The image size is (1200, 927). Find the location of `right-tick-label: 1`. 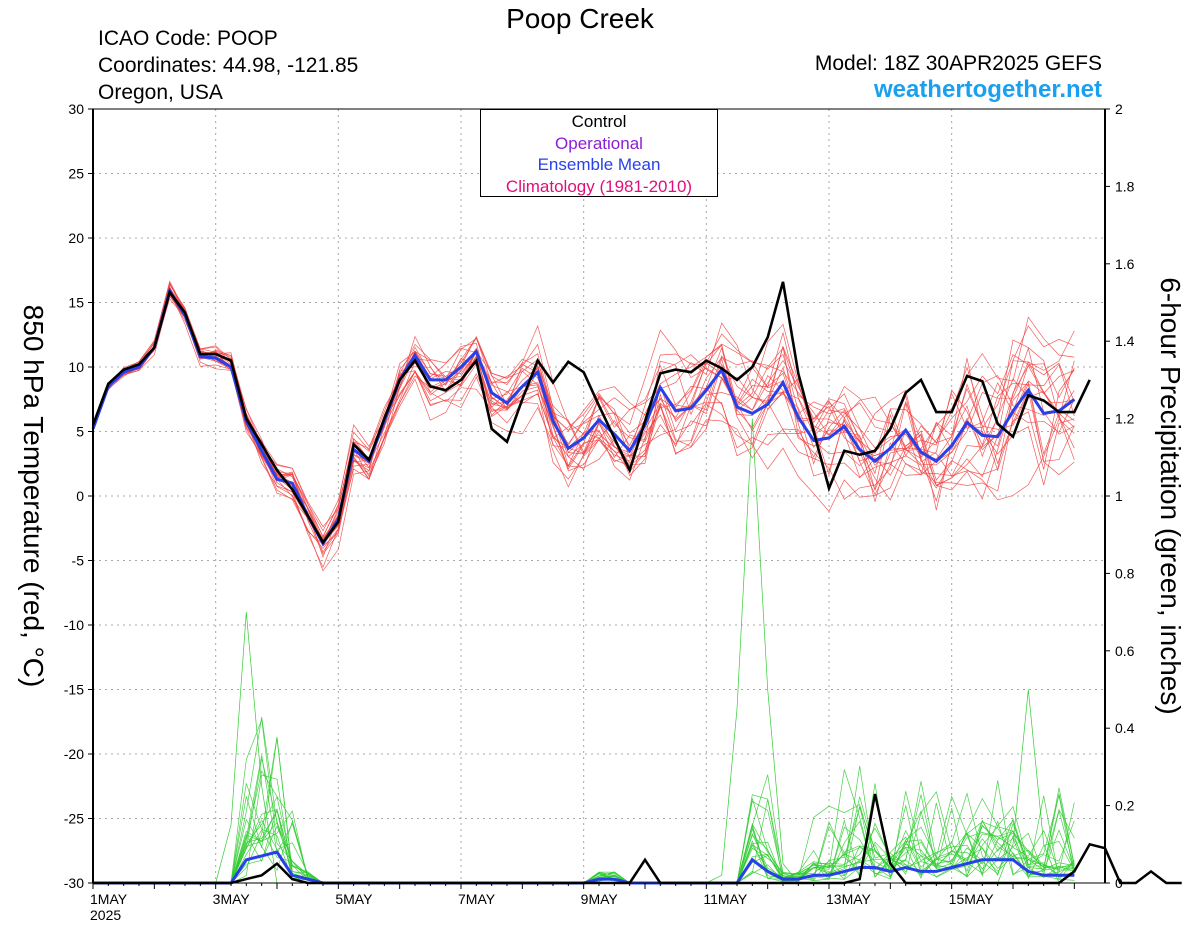

right-tick-label: 1 is located at coordinates (1119, 496).